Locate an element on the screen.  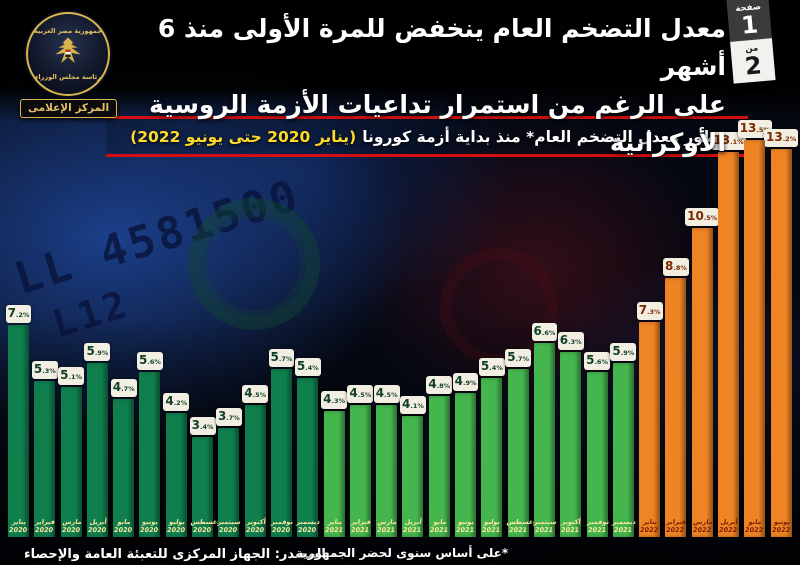
bar-month-label: مارس 2020 is located at coordinates (71, 526).